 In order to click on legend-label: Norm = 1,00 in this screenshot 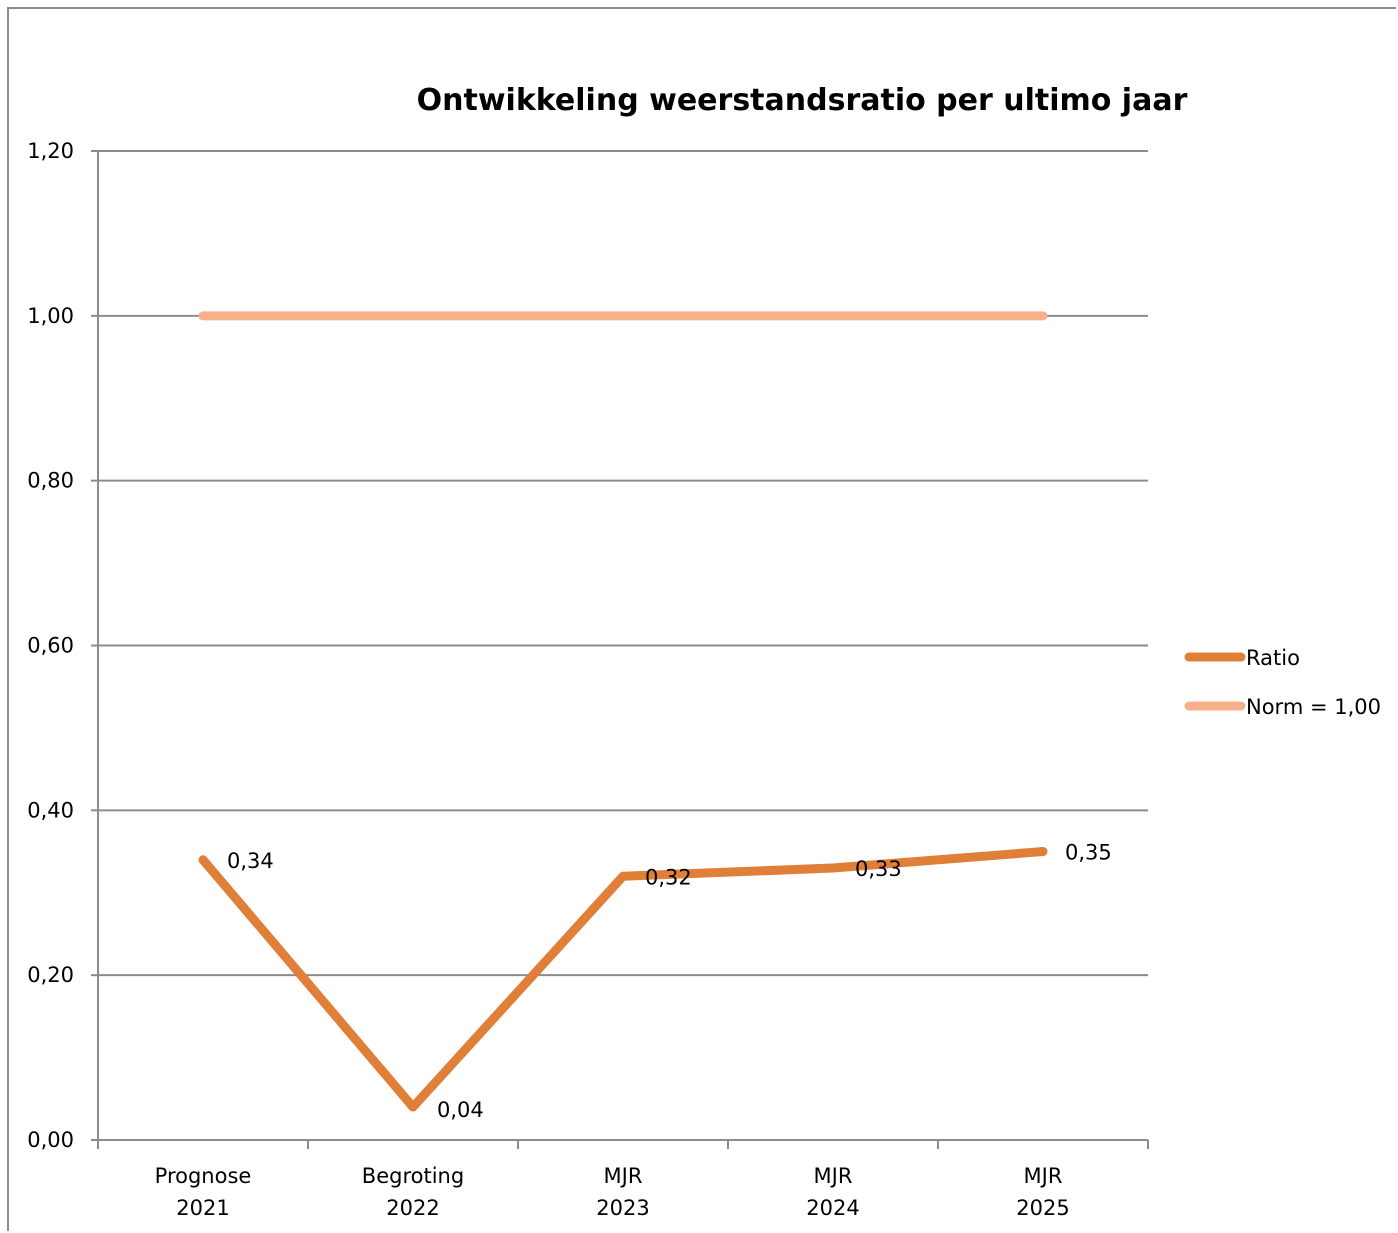, I will do `click(1313, 707)`.